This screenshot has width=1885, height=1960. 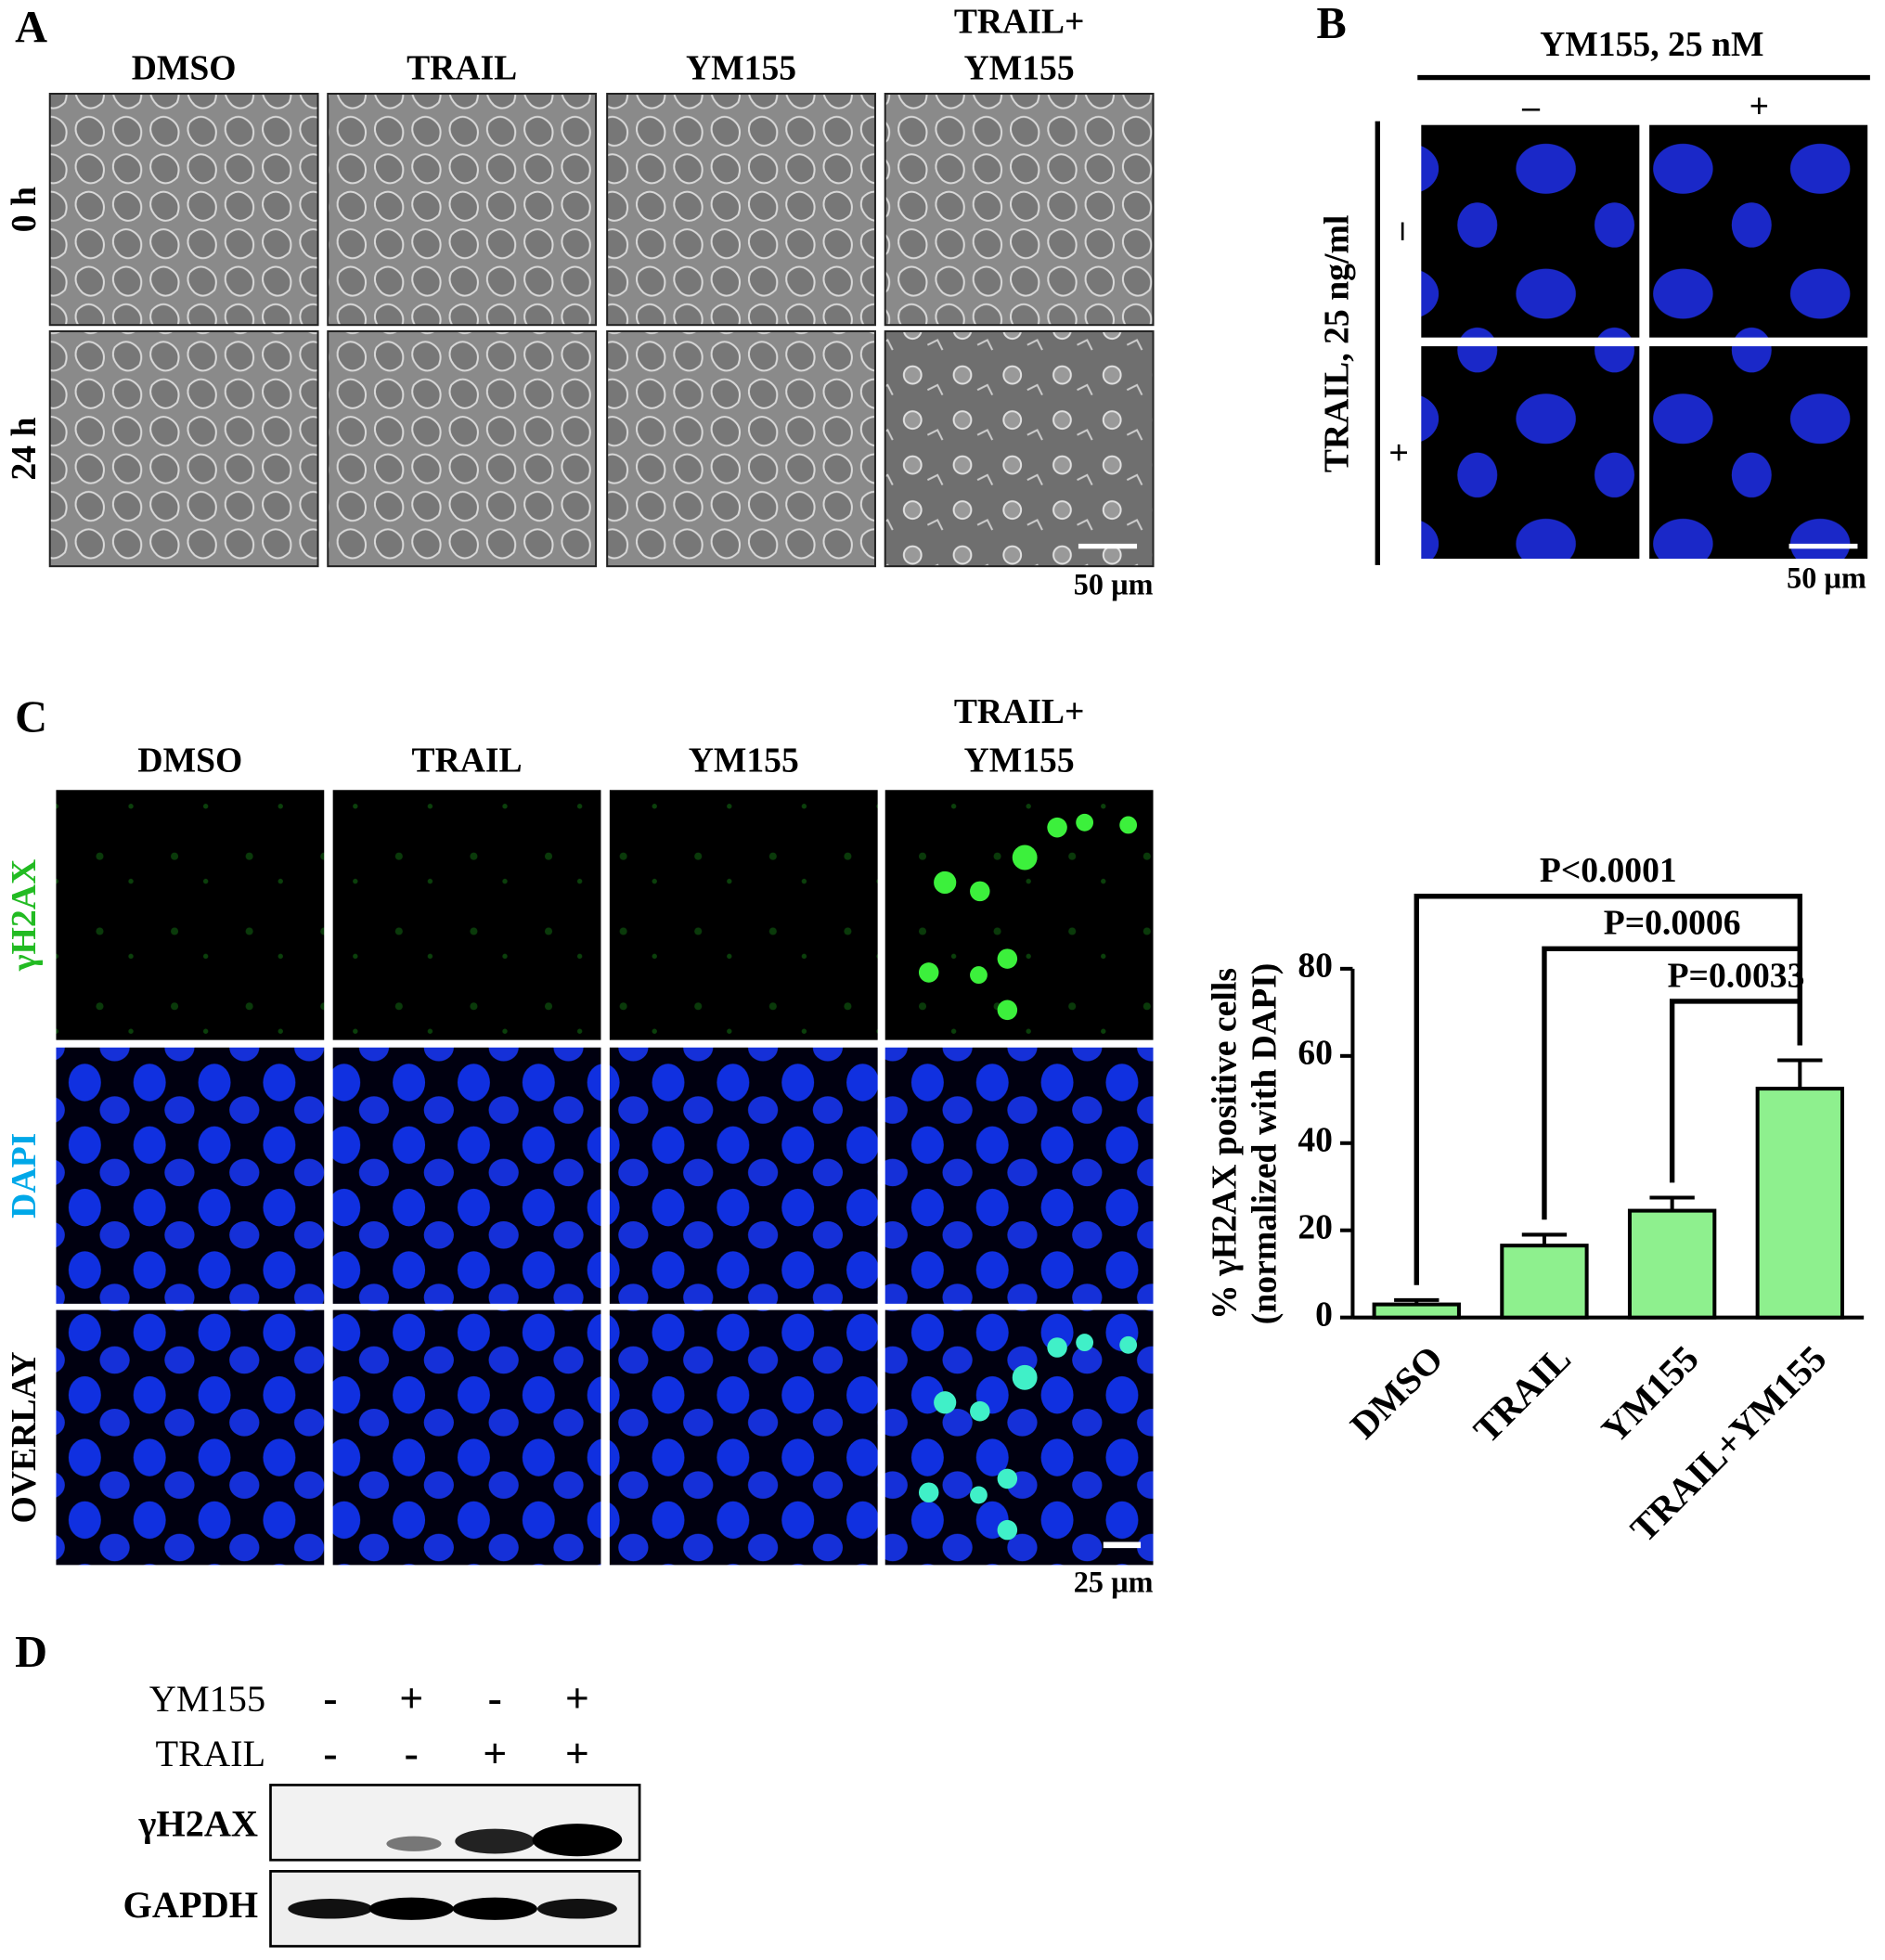 I want to click on blot-label: γH2AX, so click(x=198, y=1823).